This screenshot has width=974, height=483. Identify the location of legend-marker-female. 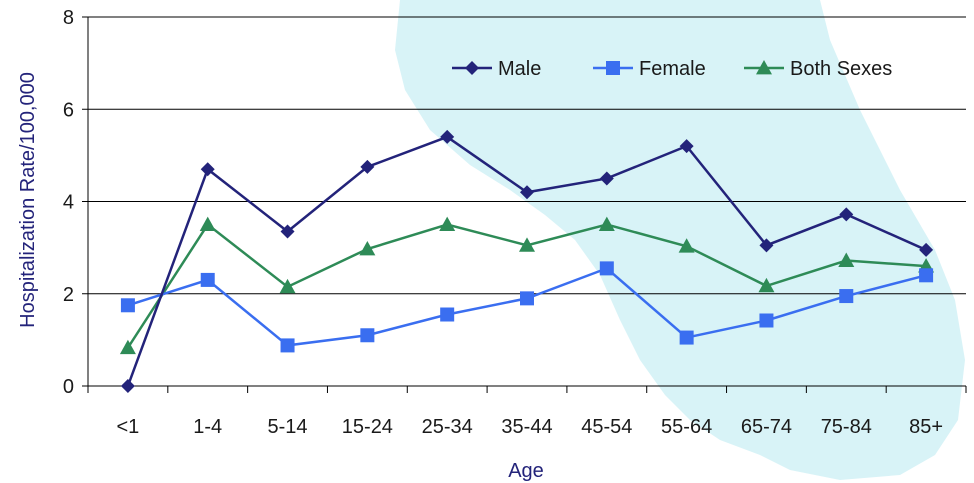
(613, 68).